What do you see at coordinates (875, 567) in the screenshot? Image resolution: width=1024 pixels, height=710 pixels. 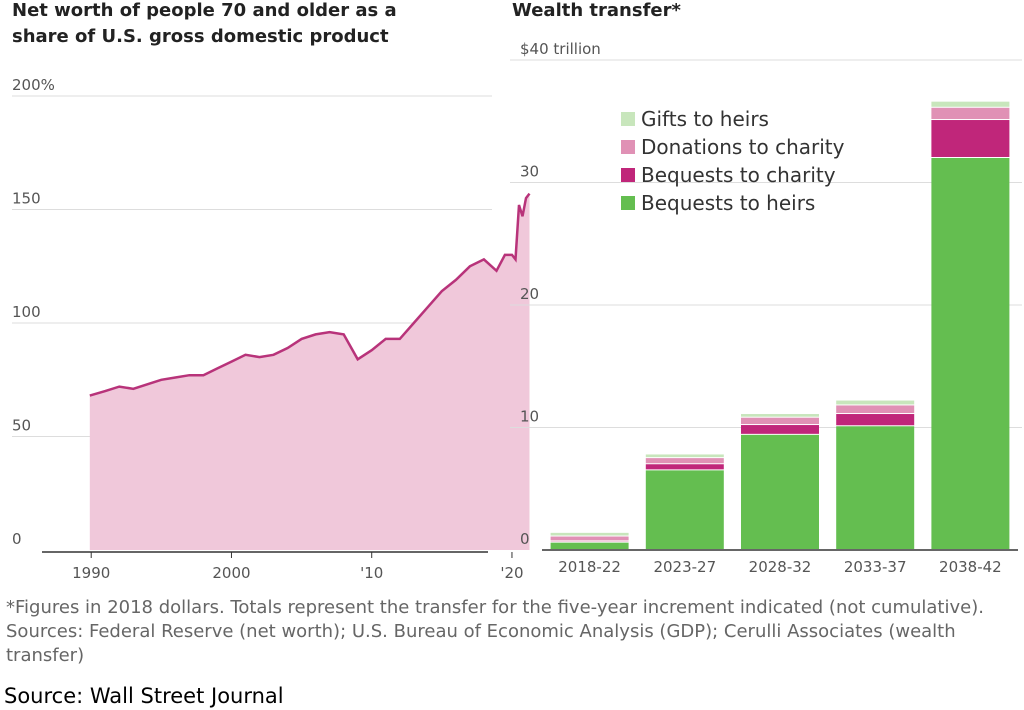 I see `x-tick-label: 2033-37` at bounding box center [875, 567].